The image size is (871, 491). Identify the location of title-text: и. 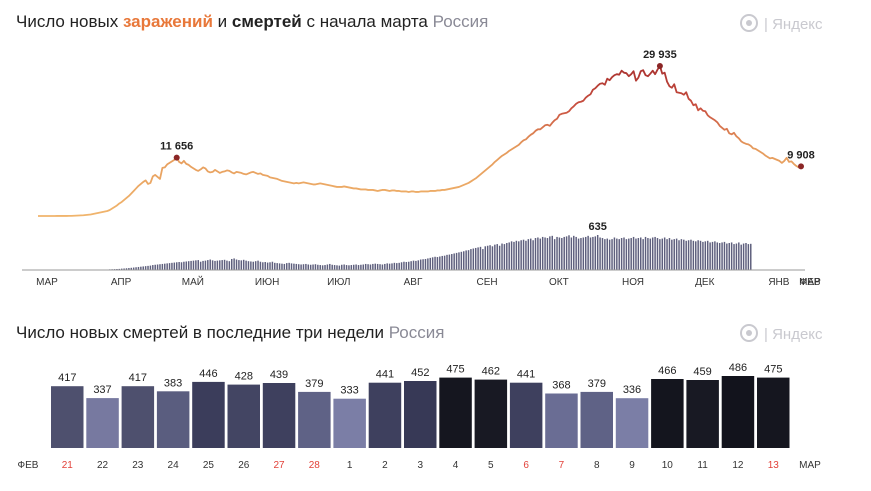
(222, 21).